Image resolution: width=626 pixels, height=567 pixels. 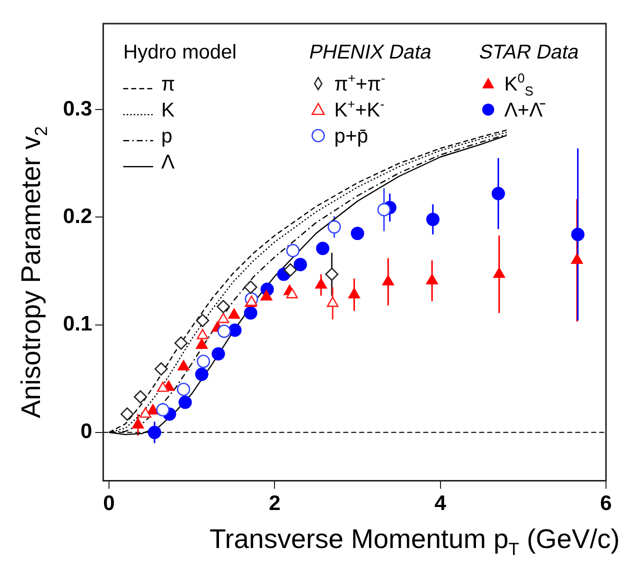 I want to click on legend-label: K++K-, so click(x=359, y=109).